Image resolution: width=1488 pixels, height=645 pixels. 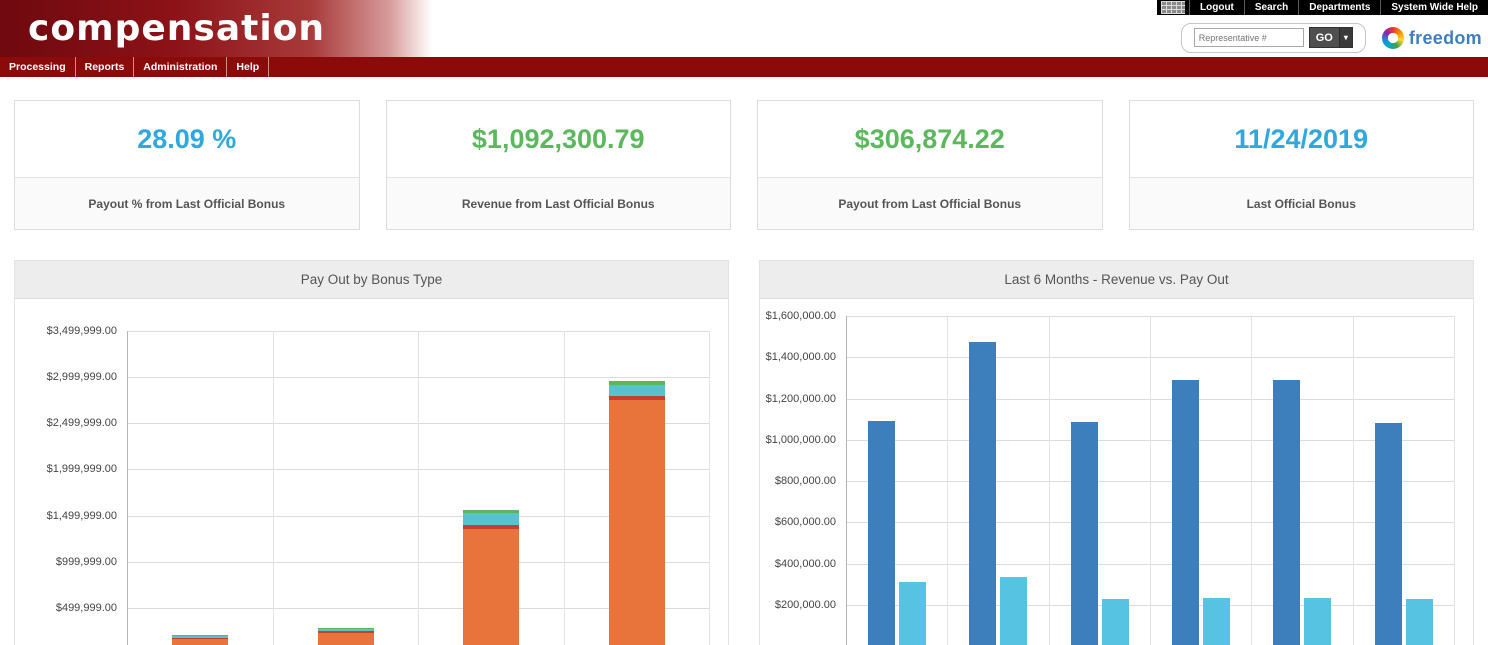 I want to click on freedom-logo-icon, so click(x=1392, y=38).